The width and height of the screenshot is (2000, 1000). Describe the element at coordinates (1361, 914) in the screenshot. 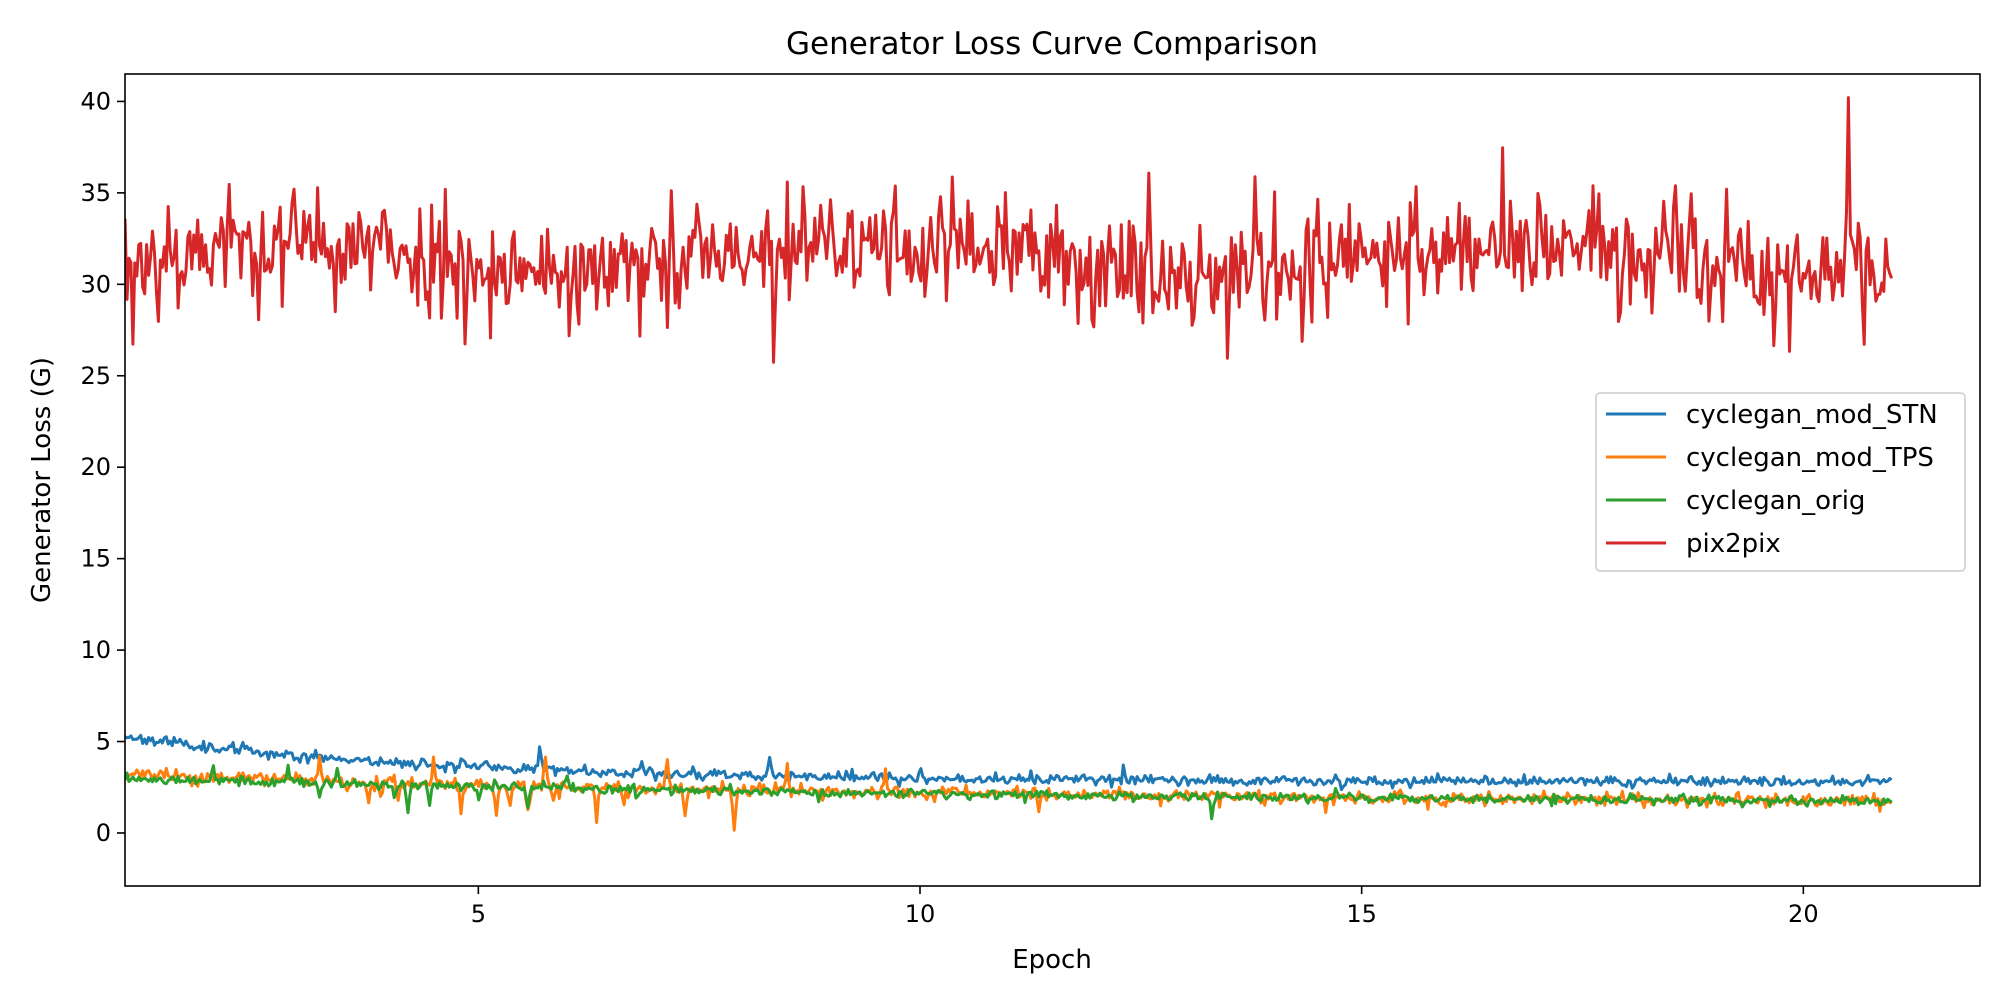

I see `x-tick-label: 15` at that location.